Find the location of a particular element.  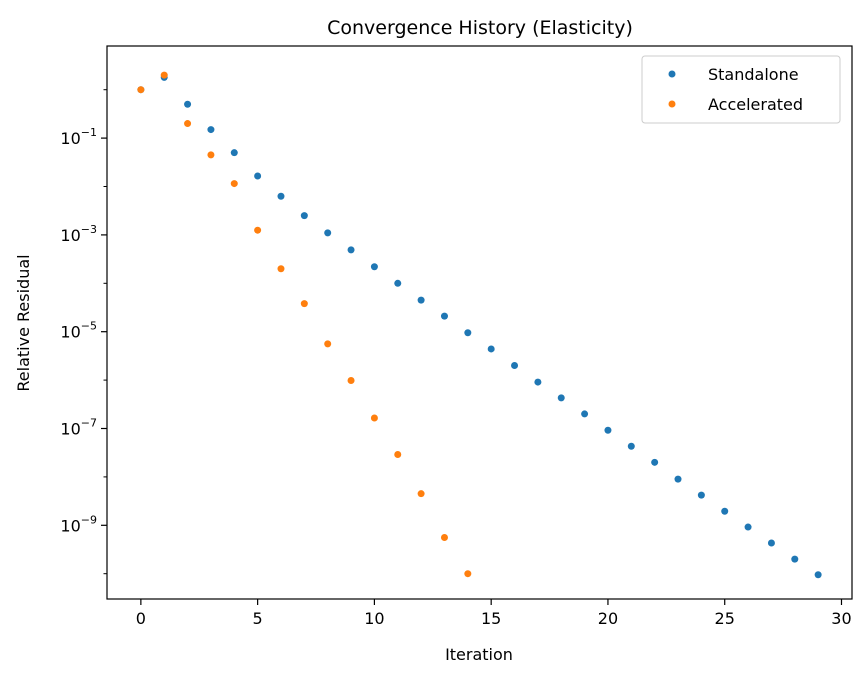

x-tick-label: 5 is located at coordinates (258, 618).